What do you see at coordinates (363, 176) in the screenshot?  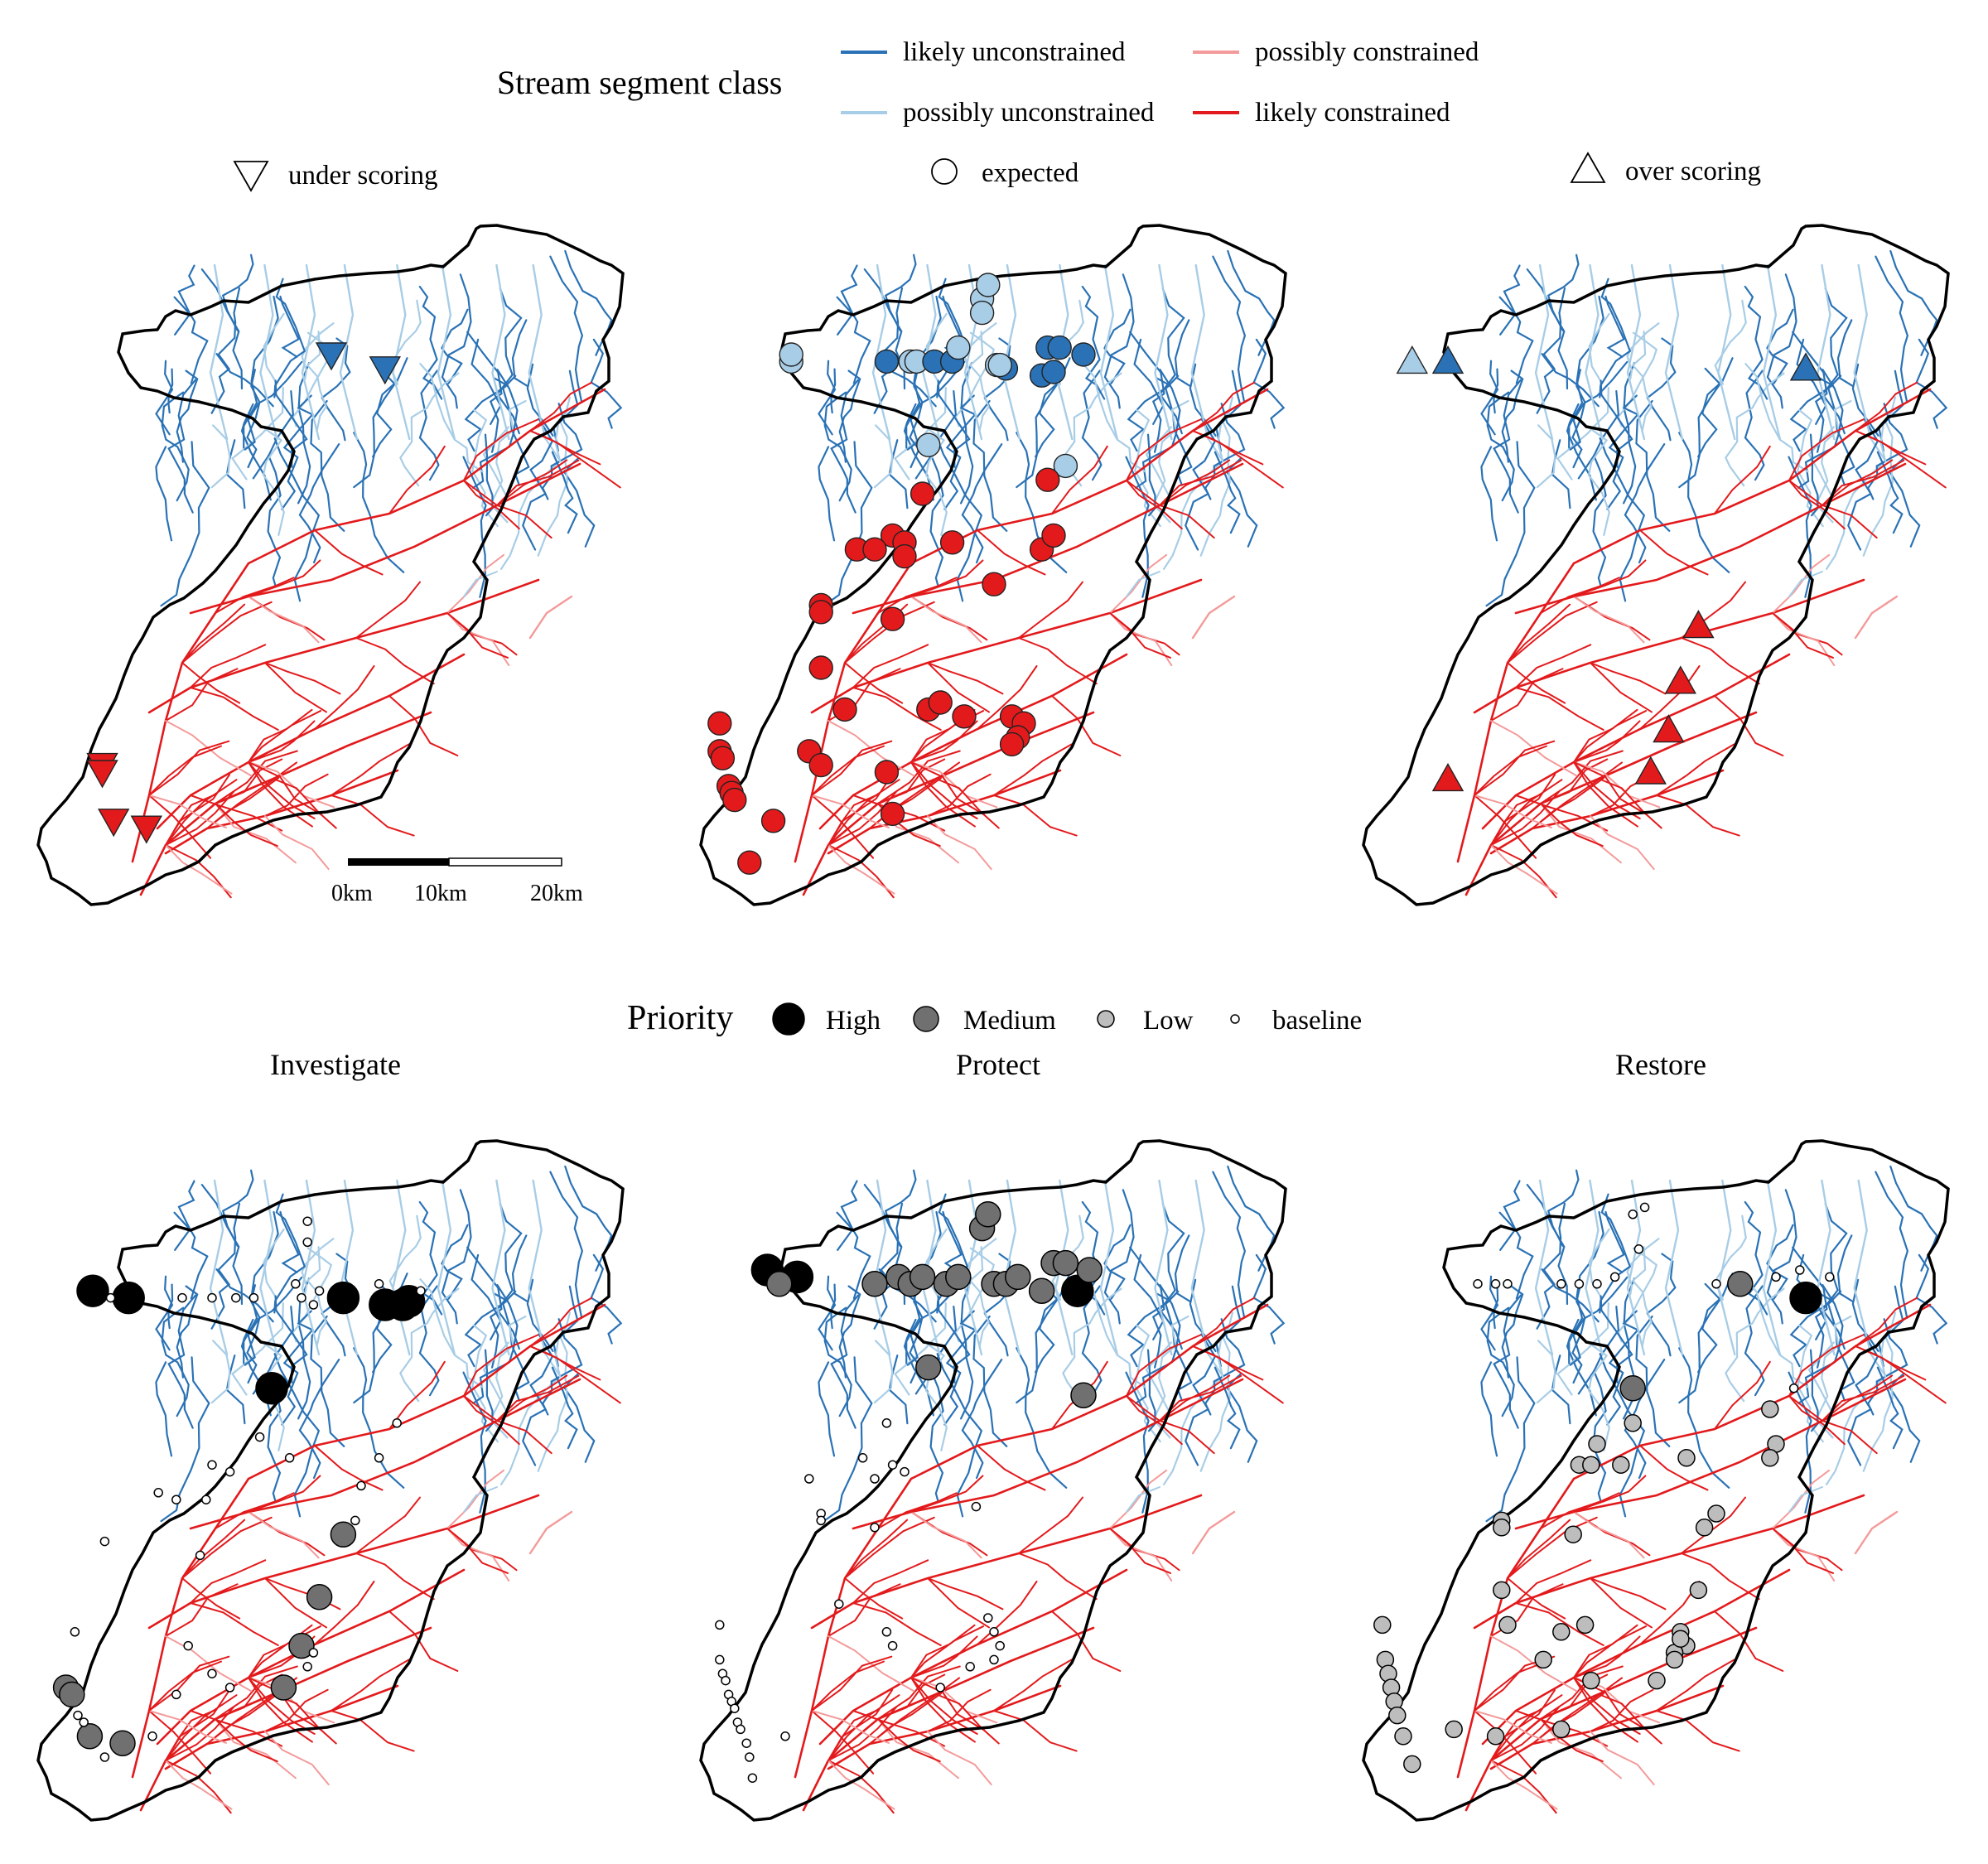 I see `scoring-legend-label: under scoring` at bounding box center [363, 176].